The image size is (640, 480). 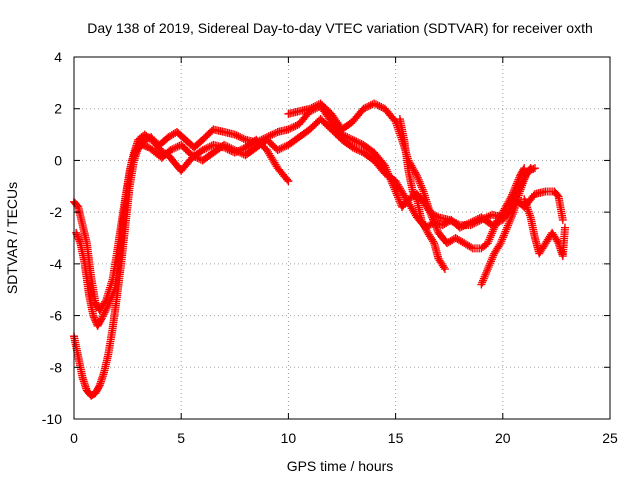 What do you see at coordinates (503, 438) in the screenshot?
I see `x-tick-label: 20` at bounding box center [503, 438].